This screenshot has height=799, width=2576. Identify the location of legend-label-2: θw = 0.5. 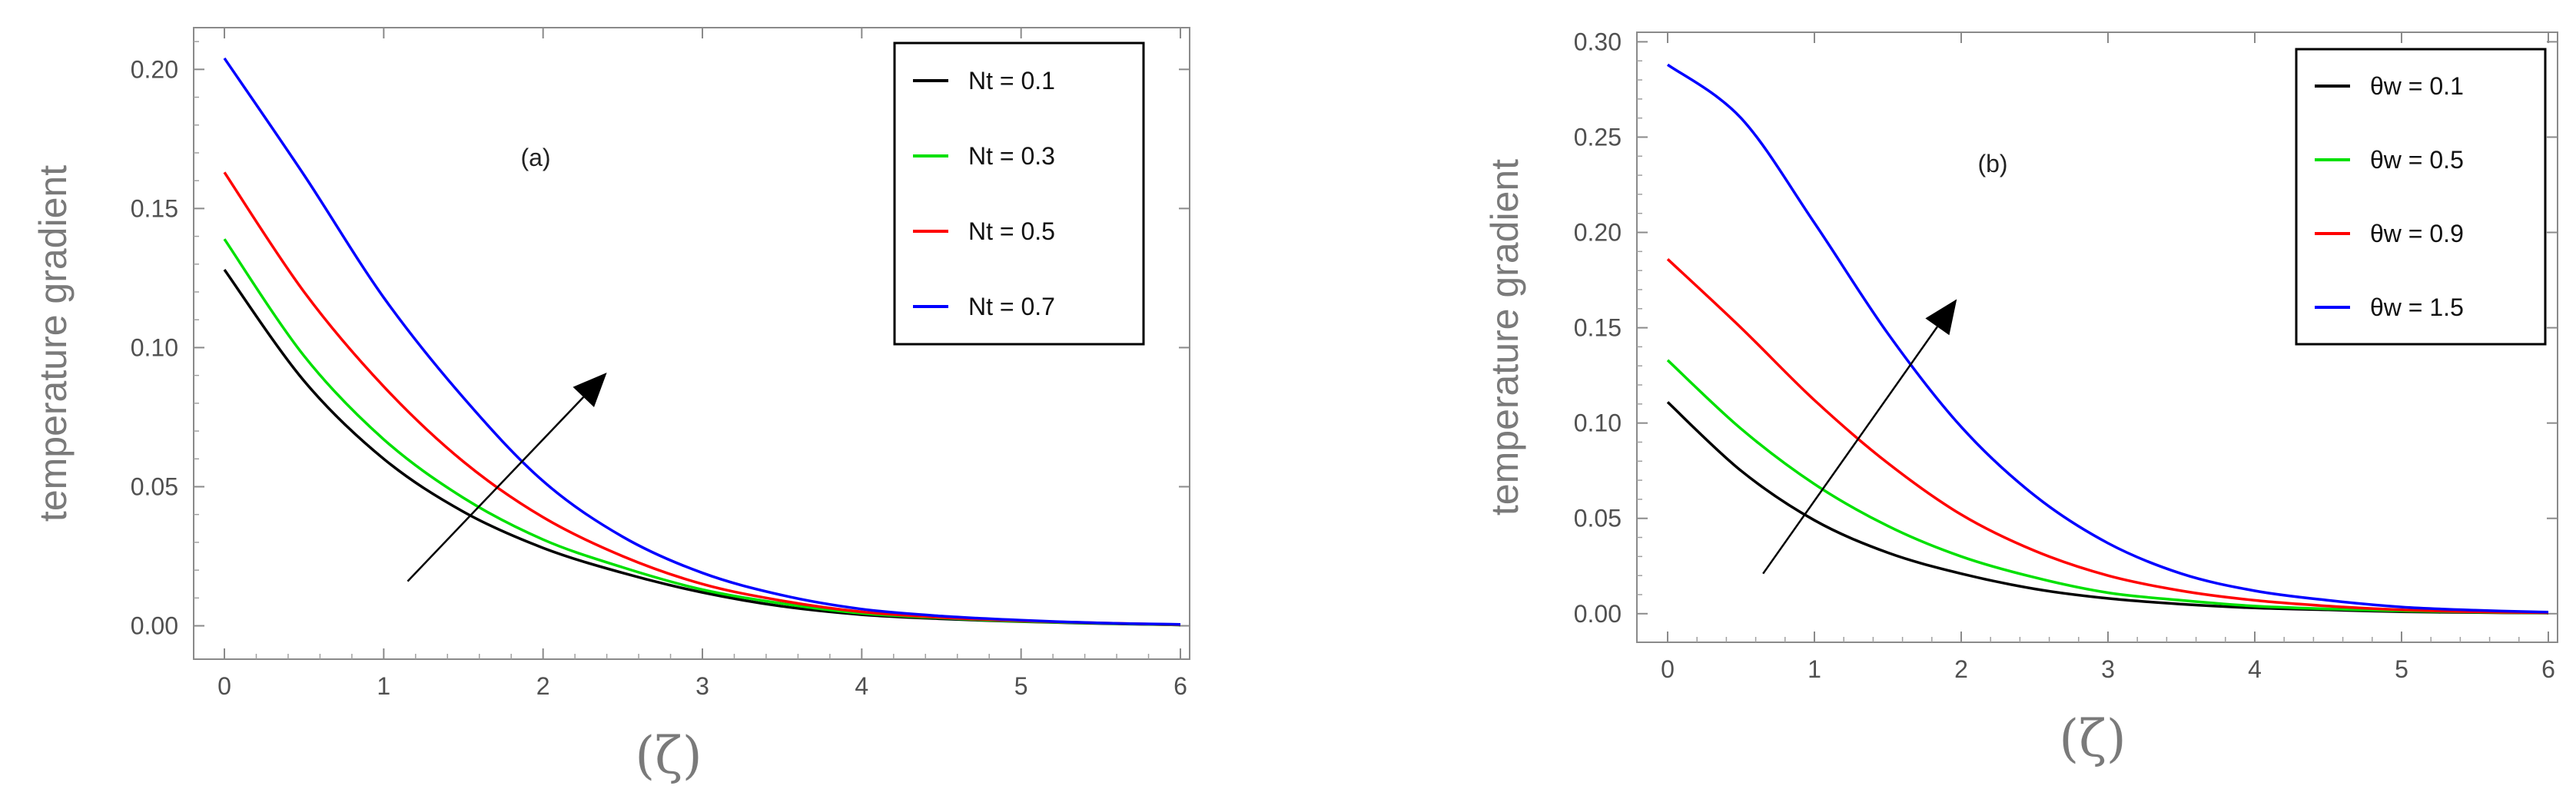
(2417, 160).